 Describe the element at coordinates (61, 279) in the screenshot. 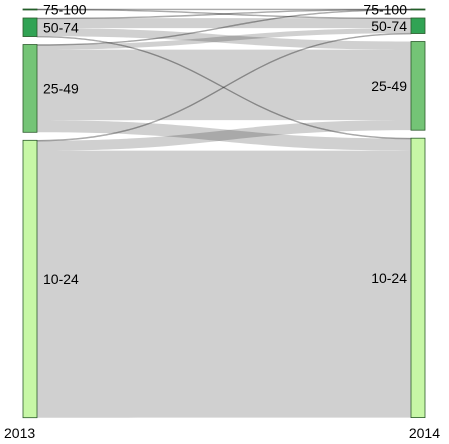

I see `sankey-node-label-2013-10-24: 10-24` at that location.